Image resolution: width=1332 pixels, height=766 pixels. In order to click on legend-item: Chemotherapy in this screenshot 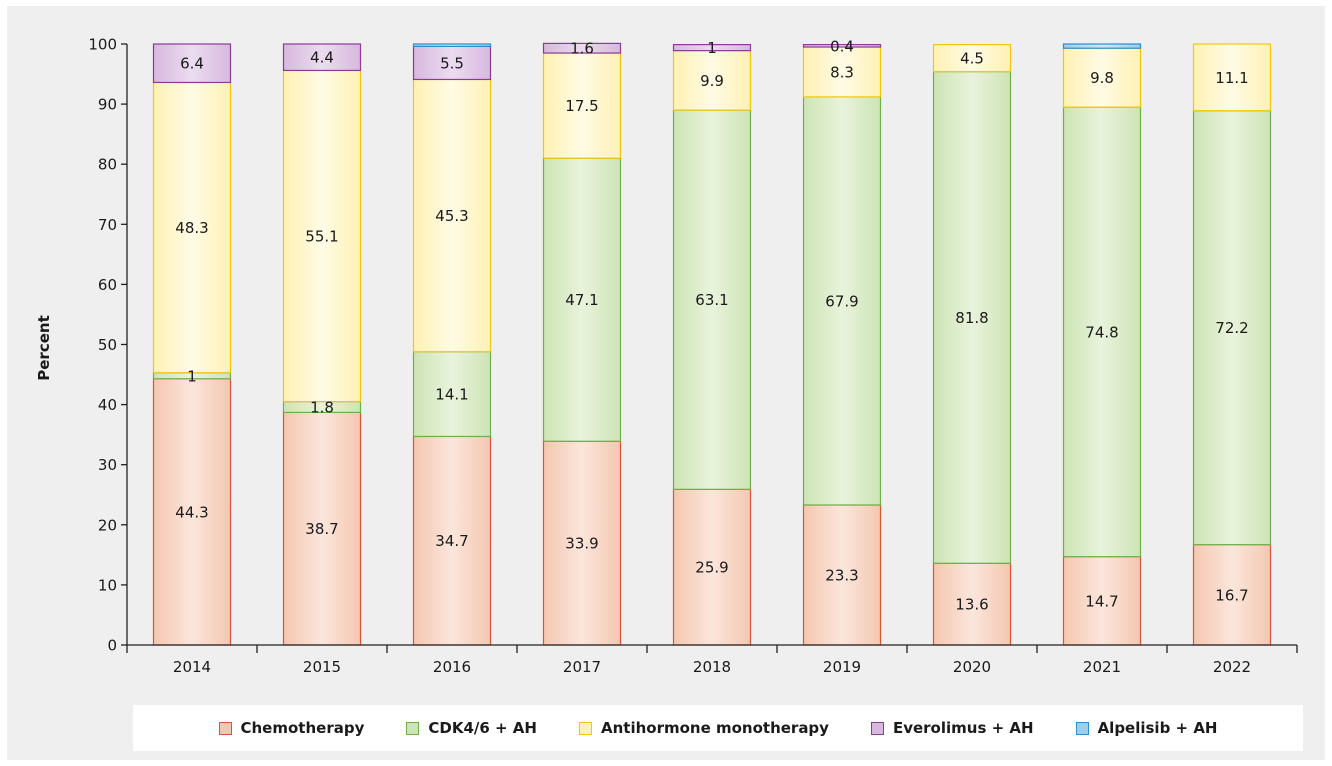, I will do `click(291, 728)`.